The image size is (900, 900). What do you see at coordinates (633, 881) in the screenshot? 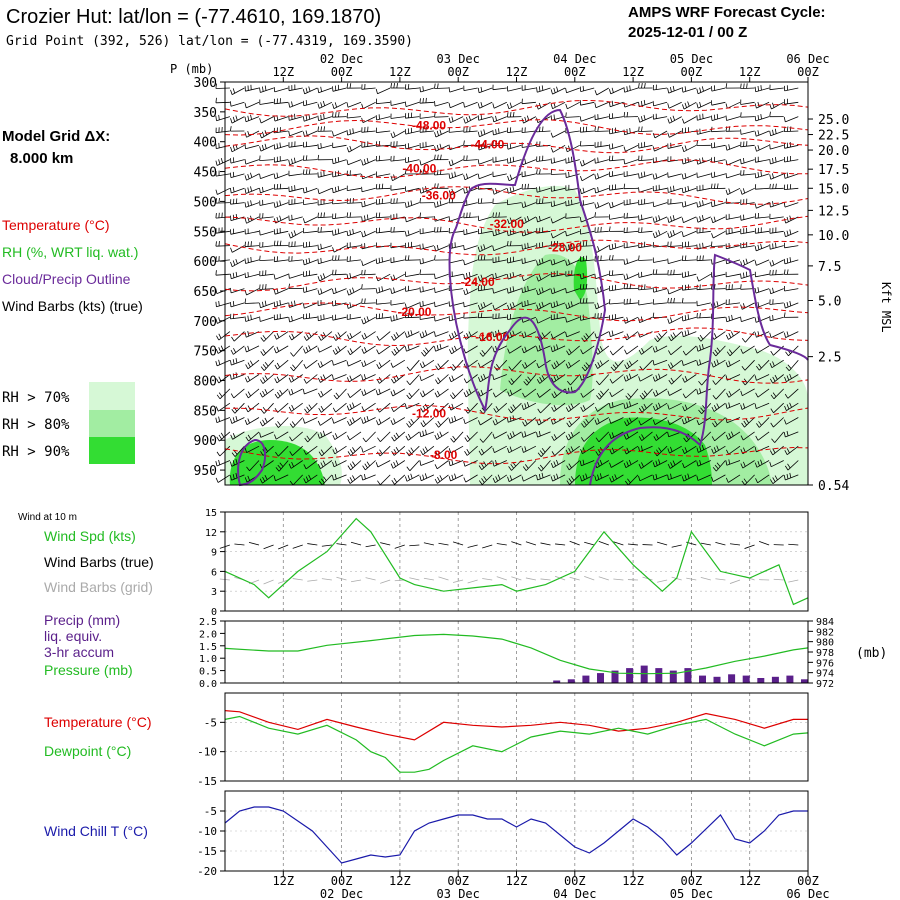
I see `bottom-time-label: 12Z` at bounding box center [633, 881].